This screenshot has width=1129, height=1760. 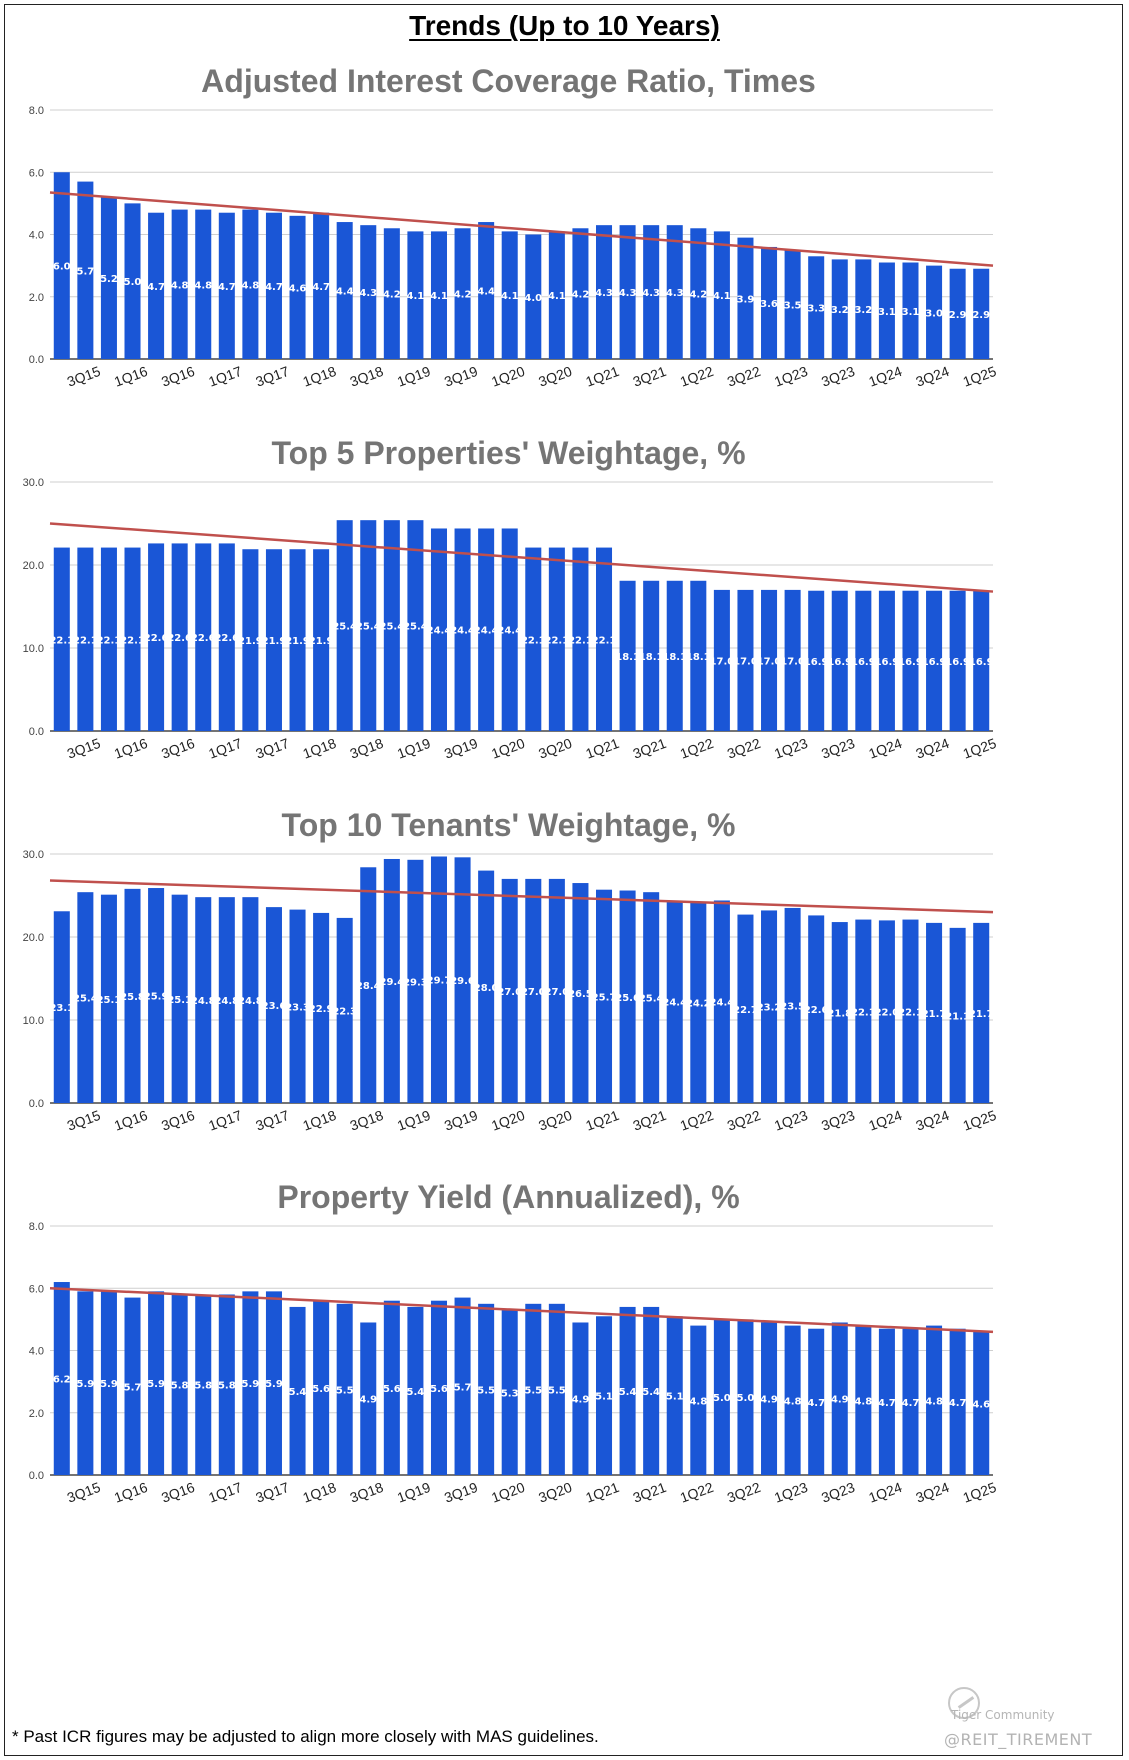 What do you see at coordinates (36, 360) in the screenshot?
I see `y-tick-label: 0.0` at bounding box center [36, 360].